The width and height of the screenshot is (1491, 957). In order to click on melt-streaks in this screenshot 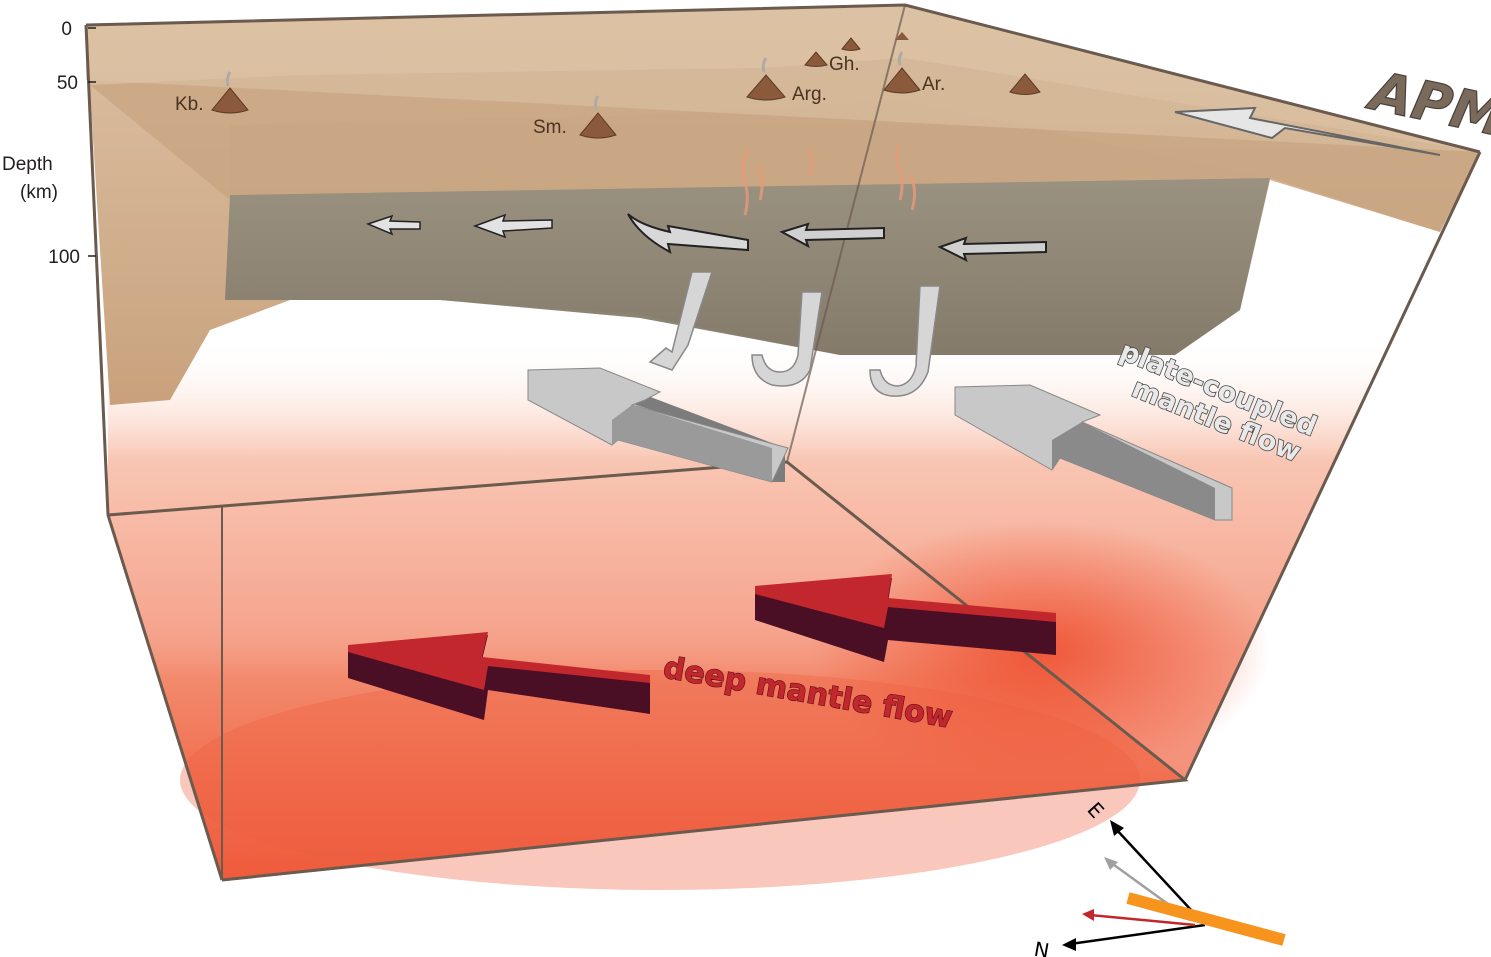, I will do `click(829, 180)`.